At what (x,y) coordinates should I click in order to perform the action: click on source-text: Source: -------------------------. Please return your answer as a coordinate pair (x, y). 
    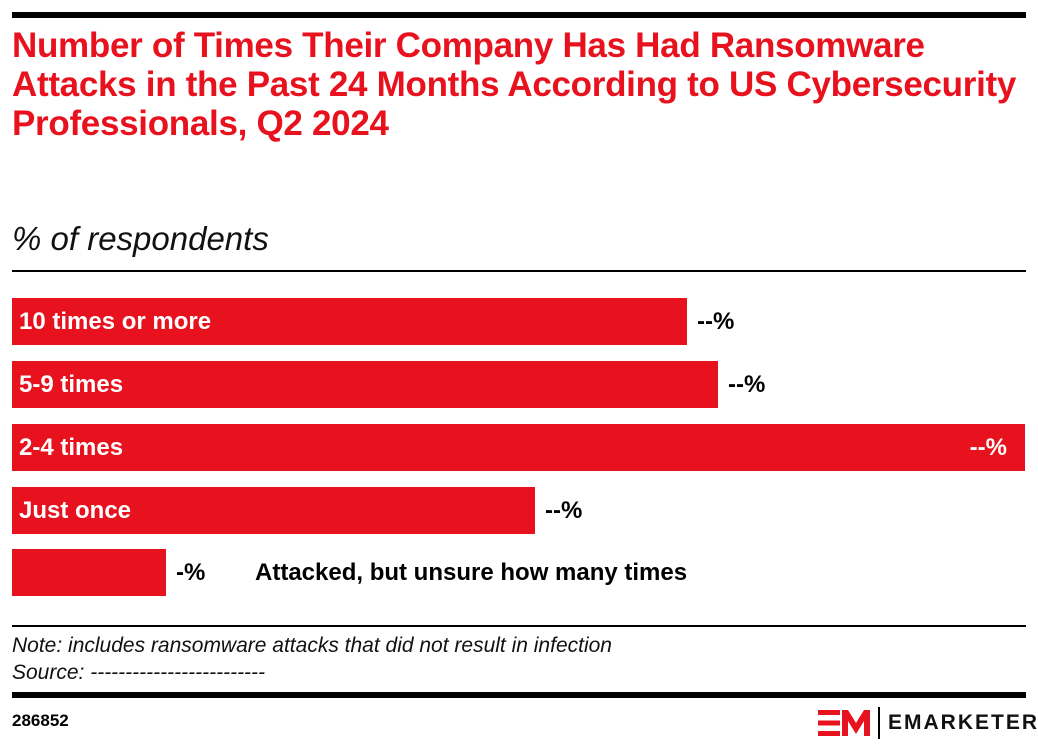
    Looking at the image, I should click on (139, 672).